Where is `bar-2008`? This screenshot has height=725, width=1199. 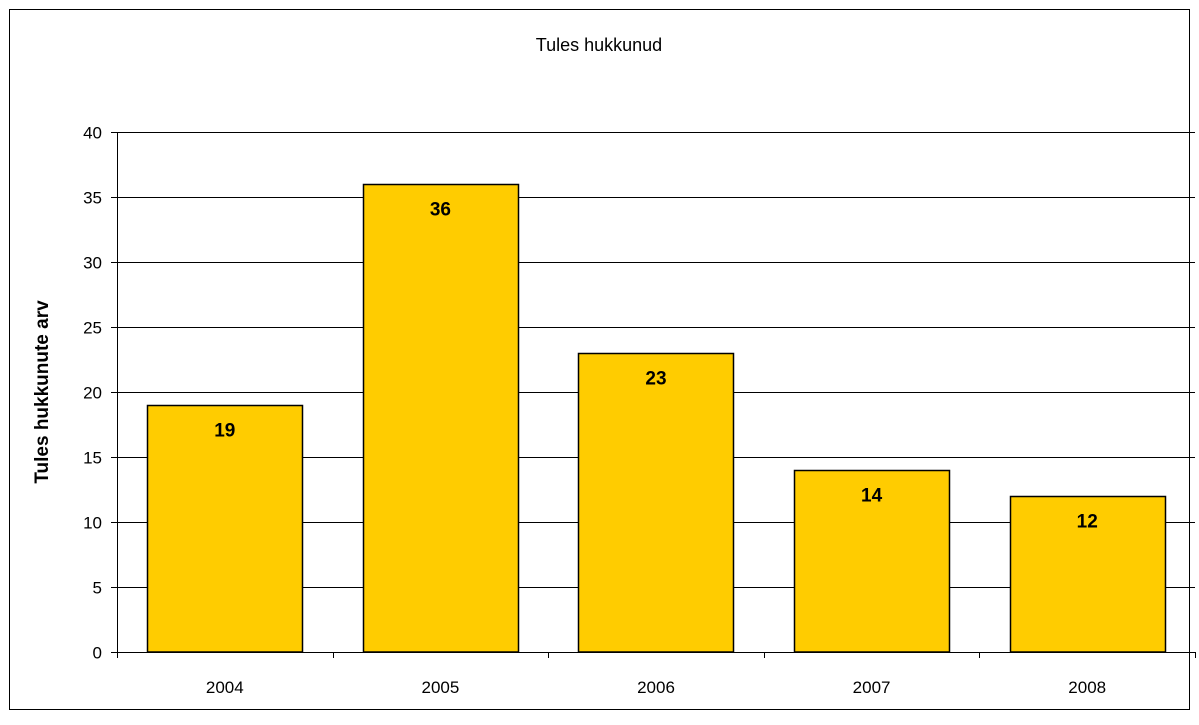
bar-2008 is located at coordinates (1088, 574).